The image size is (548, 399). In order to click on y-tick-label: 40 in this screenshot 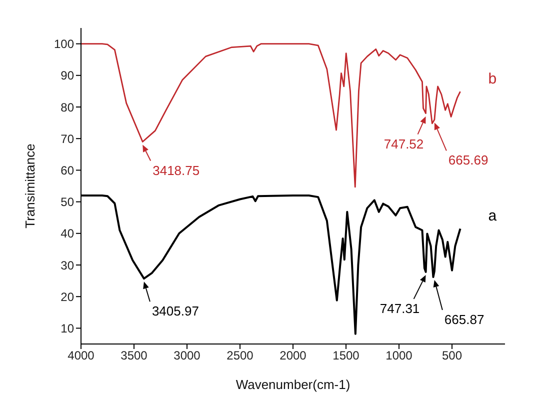, I will do `click(67, 233)`.